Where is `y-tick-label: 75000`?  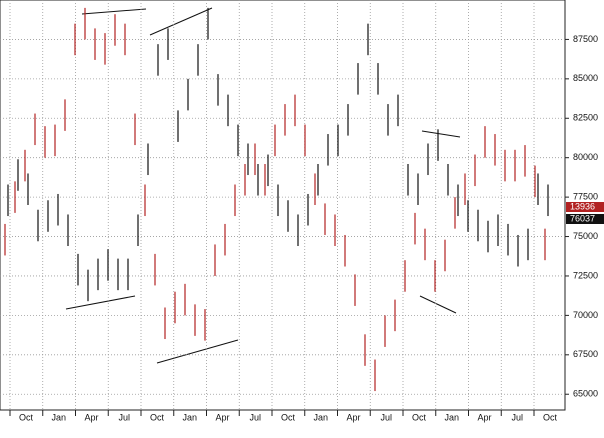 y-tick-label: 75000 is located at coordinates (585, 236).